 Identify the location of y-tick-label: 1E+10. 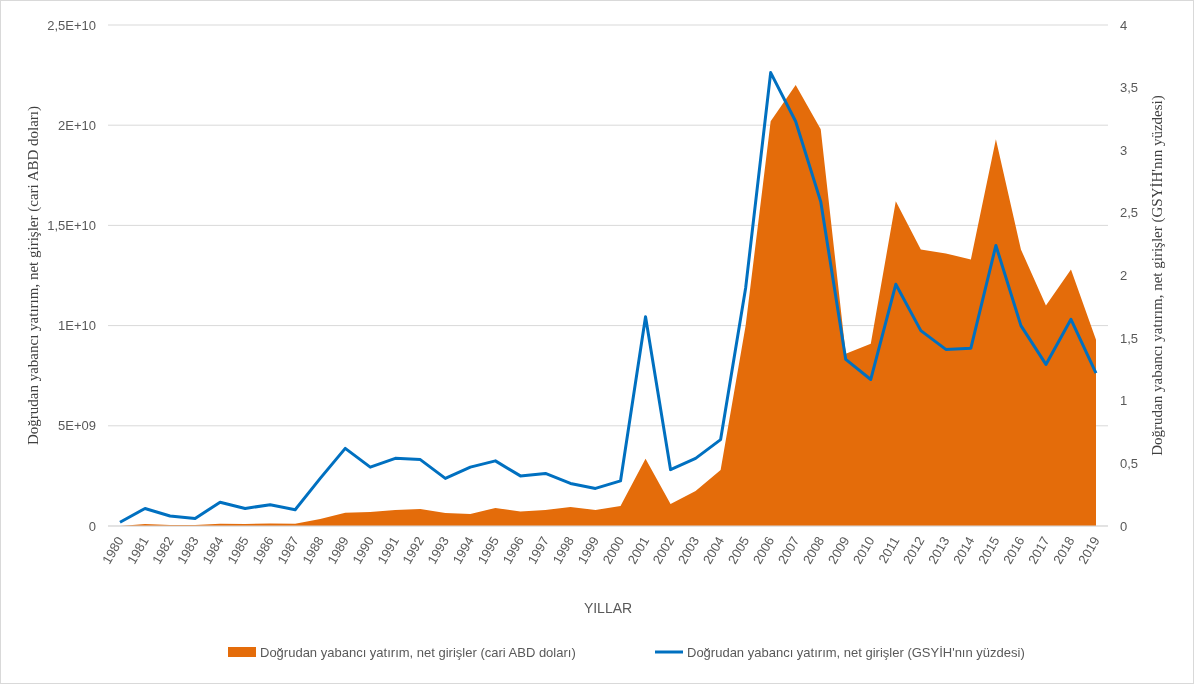
(77, 326).